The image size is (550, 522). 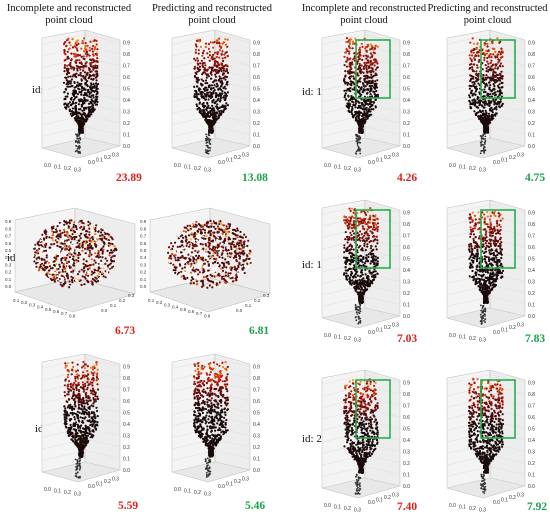 I want to click on x-tick-label: 0.8, so click(x=207, y=315).